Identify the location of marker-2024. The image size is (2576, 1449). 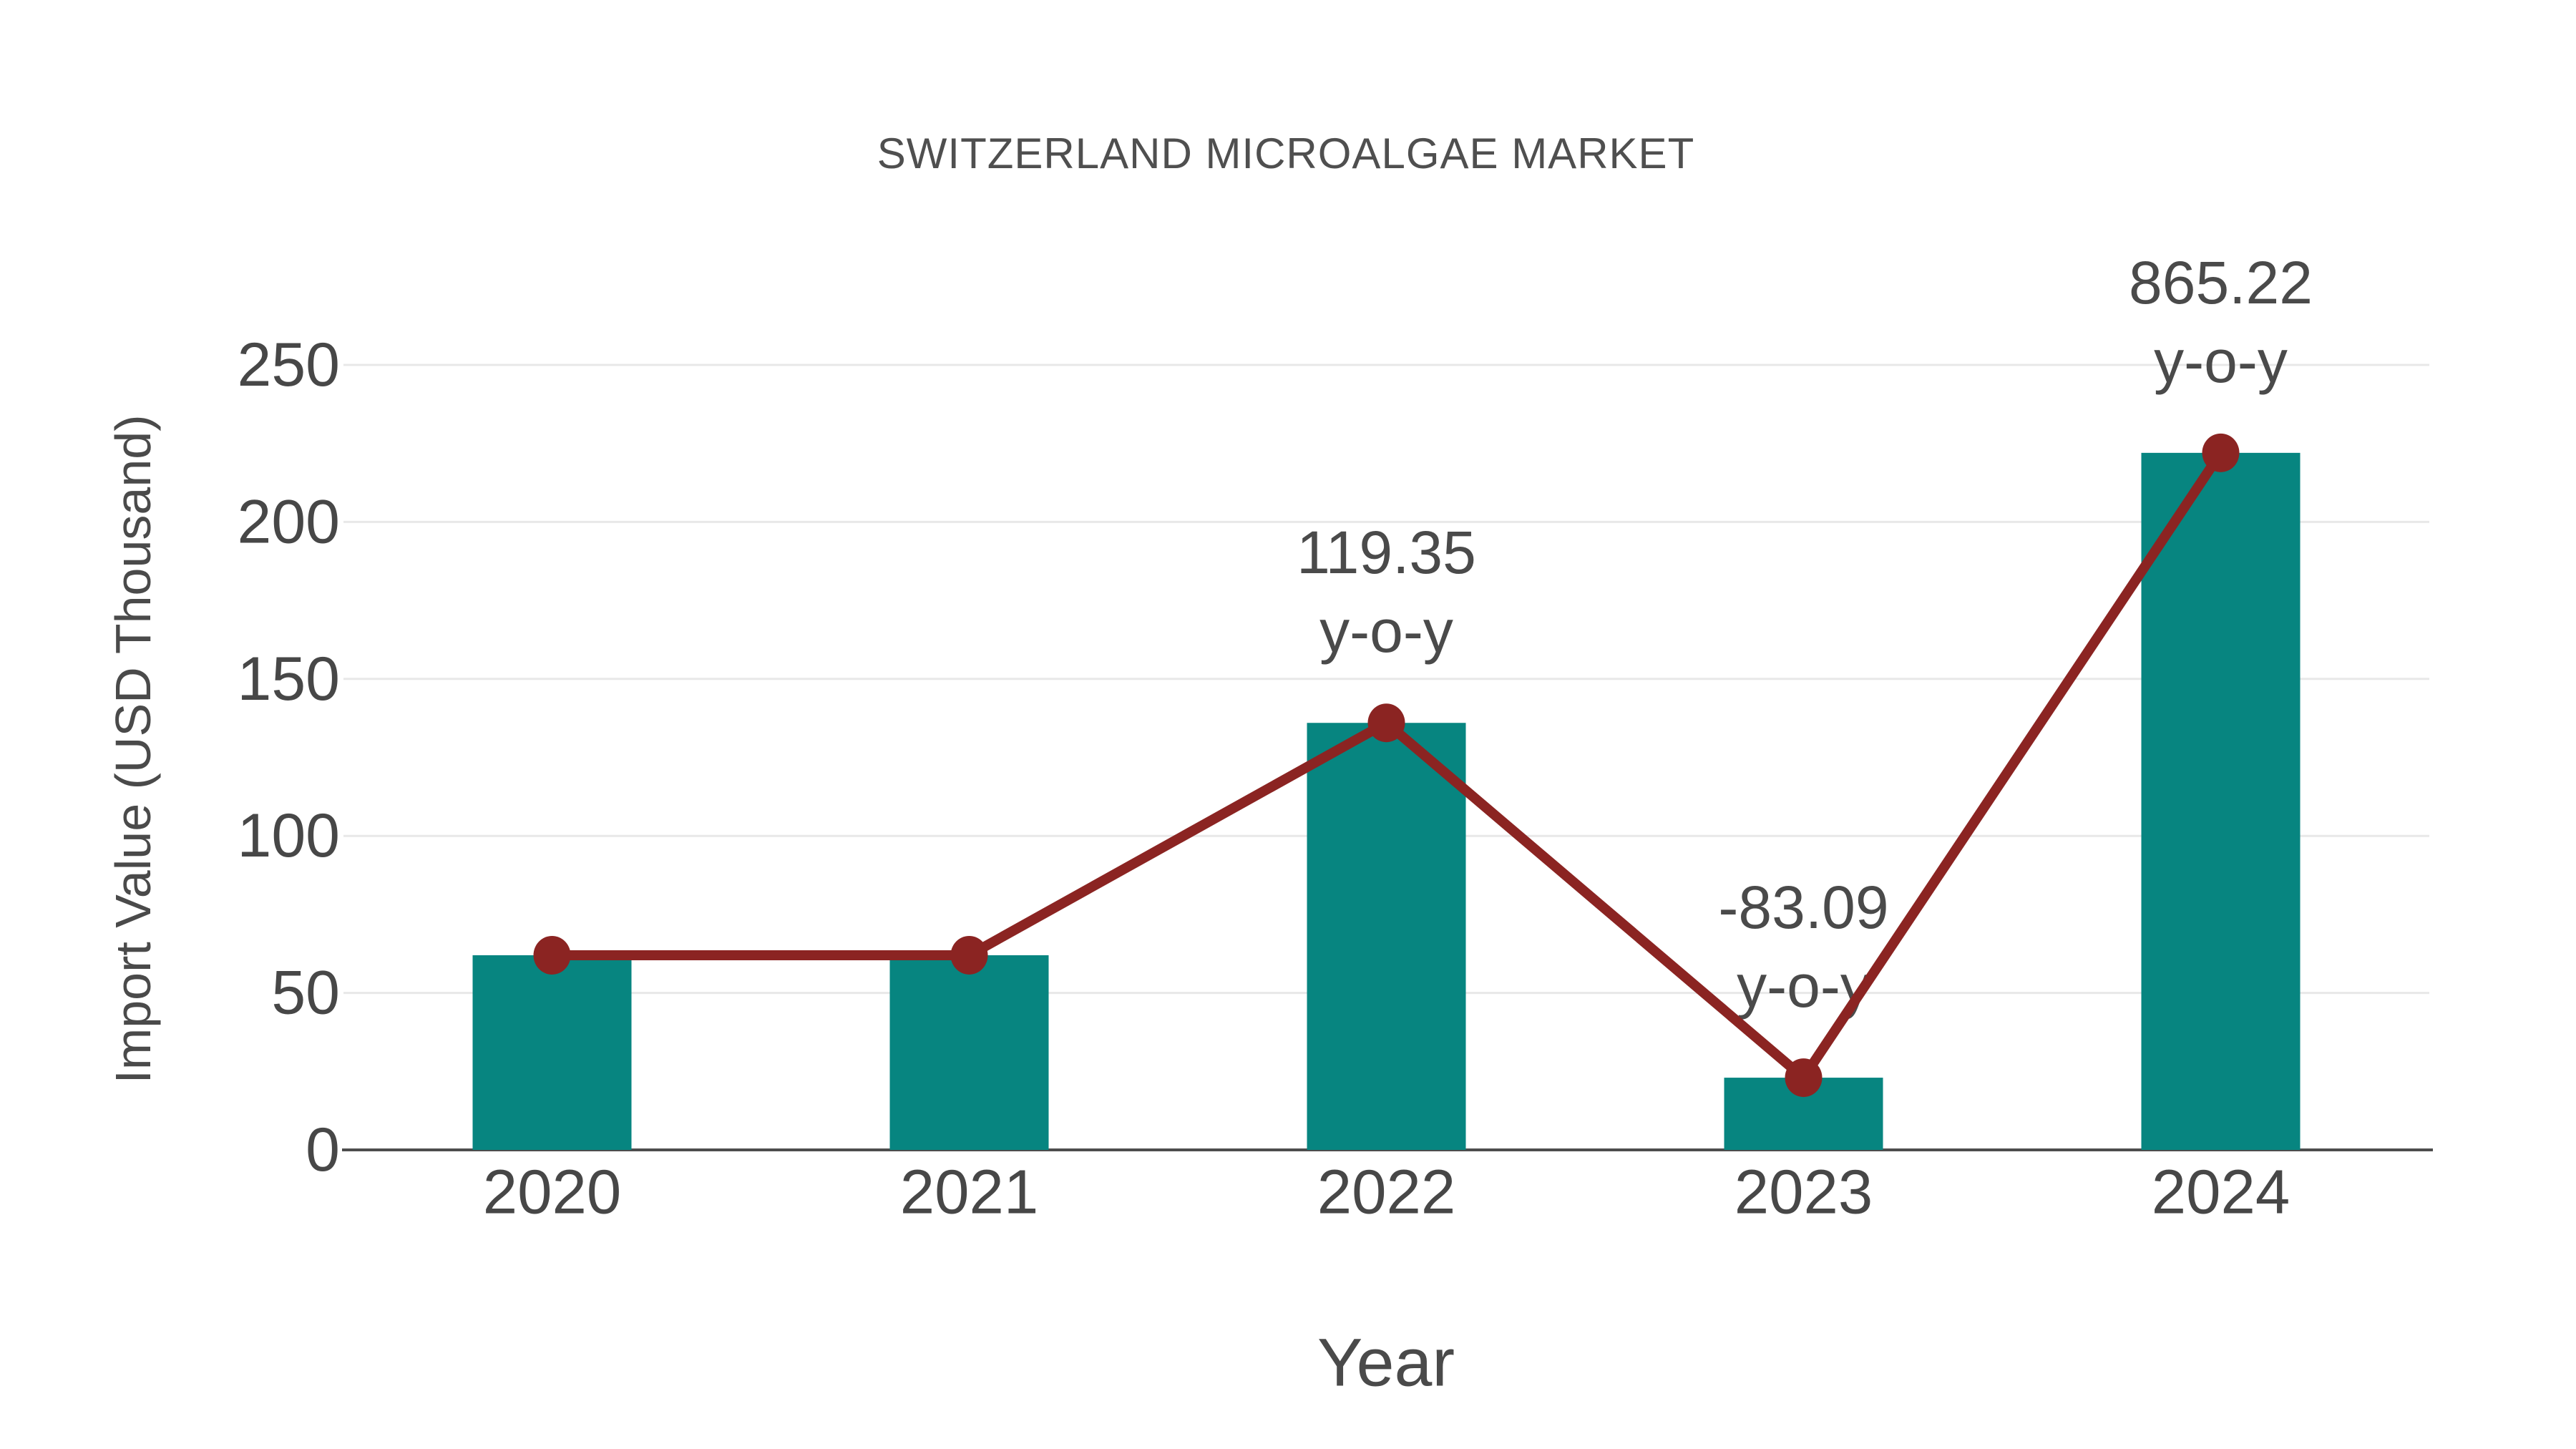
(2221, 452).